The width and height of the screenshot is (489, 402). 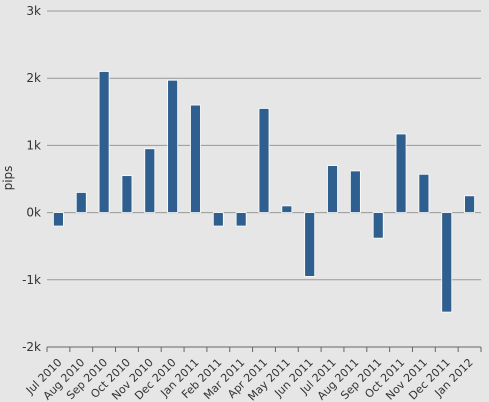 What do you see at coordinates (33, 11) in the screenshot?
I see `y-tick-label: 3k` at bounding box center [33, 11].